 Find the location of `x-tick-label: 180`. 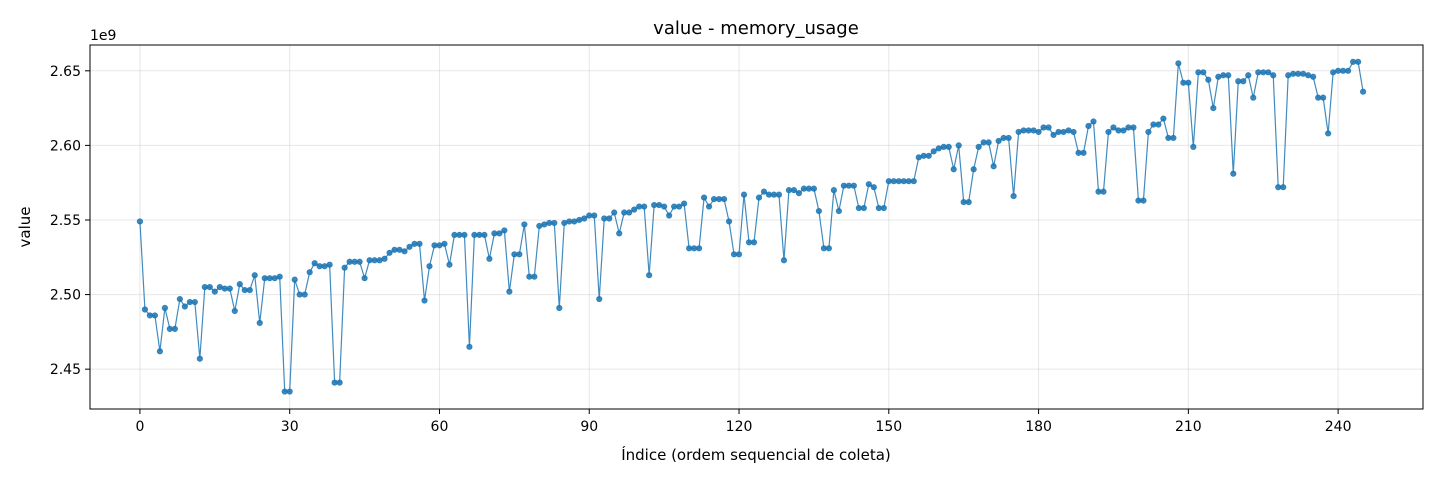

x-tick-label: 180 is located at coordinates (1038, 427).